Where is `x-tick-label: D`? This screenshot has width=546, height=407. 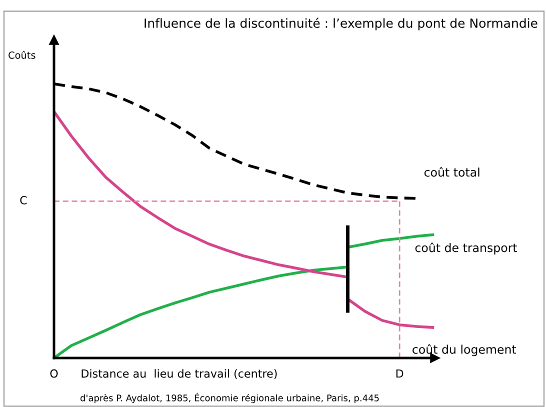
x-tick-label: D is located at coordinates (400, 373).